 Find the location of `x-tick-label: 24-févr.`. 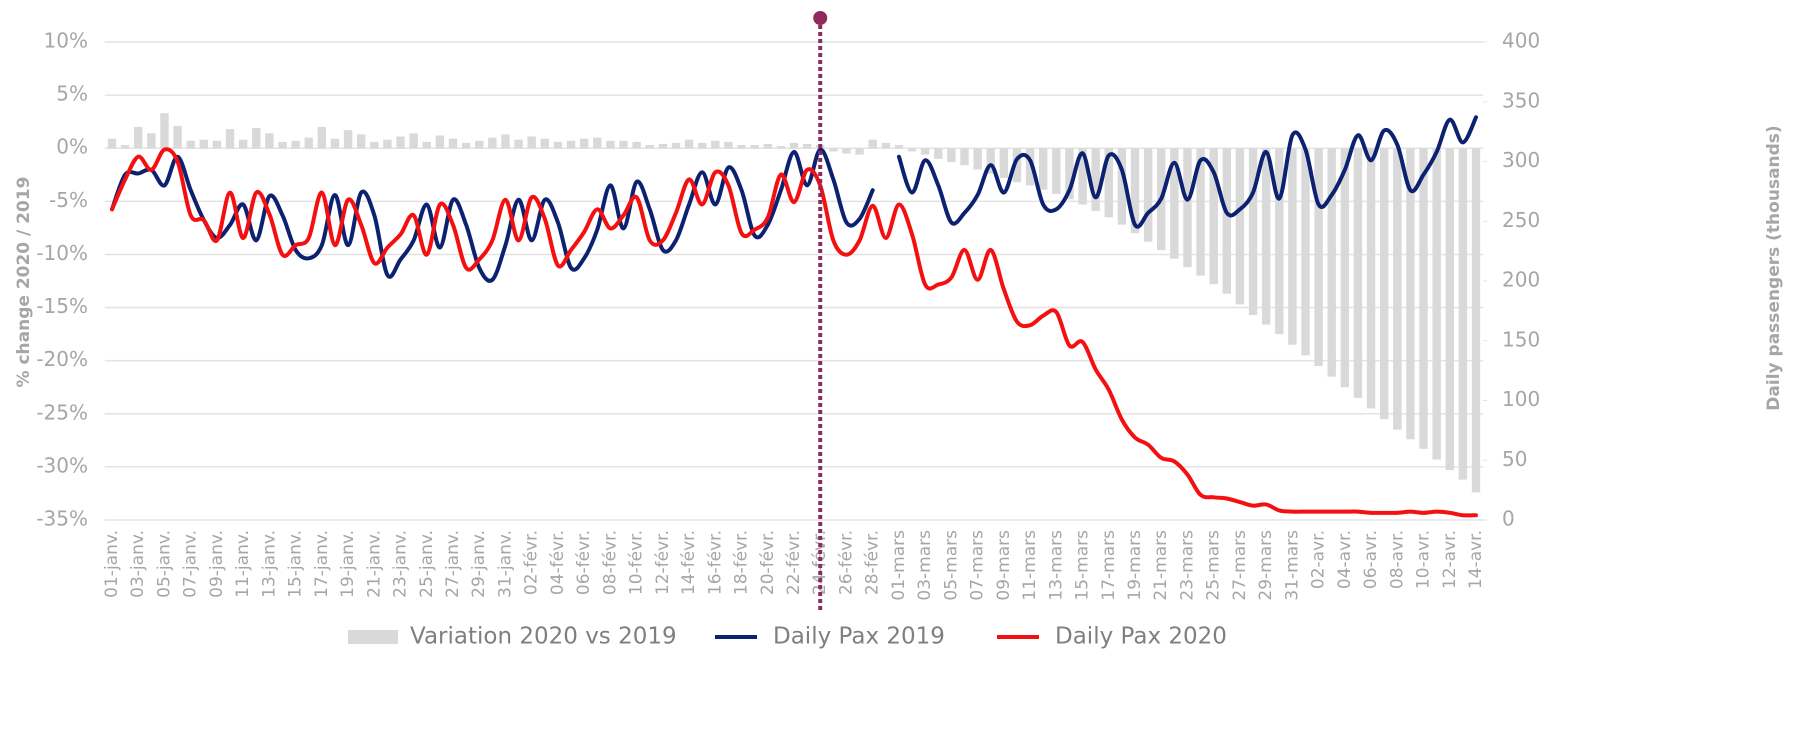

x-tick-label: 24-févr. is located at coordinates (820, 562).